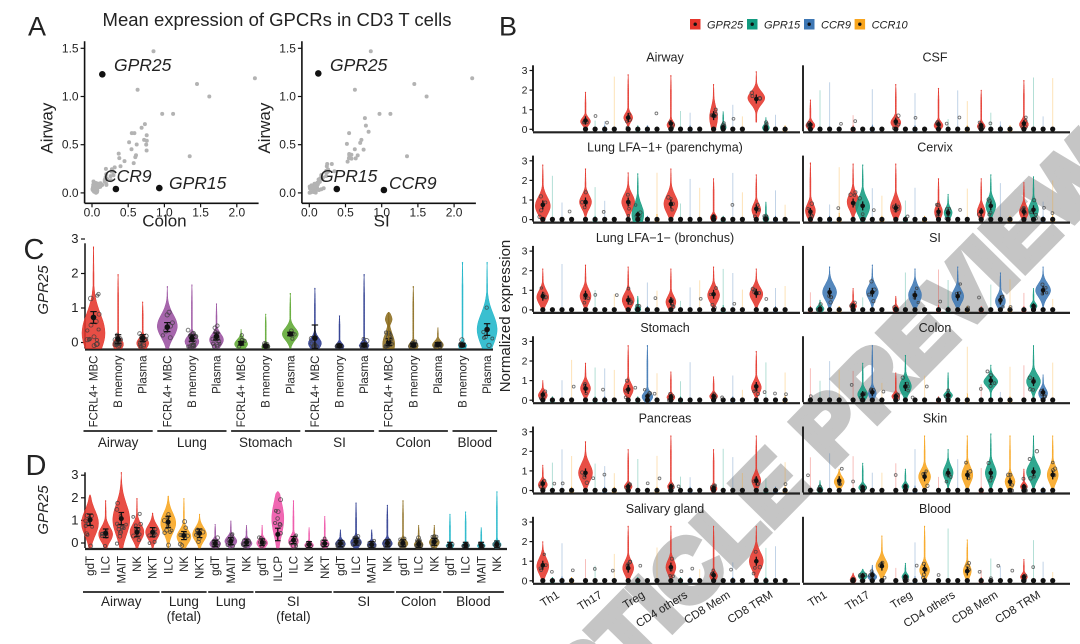  Describe the element at coordinates (935, 148) in the screenshot. I see `svg-text: Cervix` at that location.